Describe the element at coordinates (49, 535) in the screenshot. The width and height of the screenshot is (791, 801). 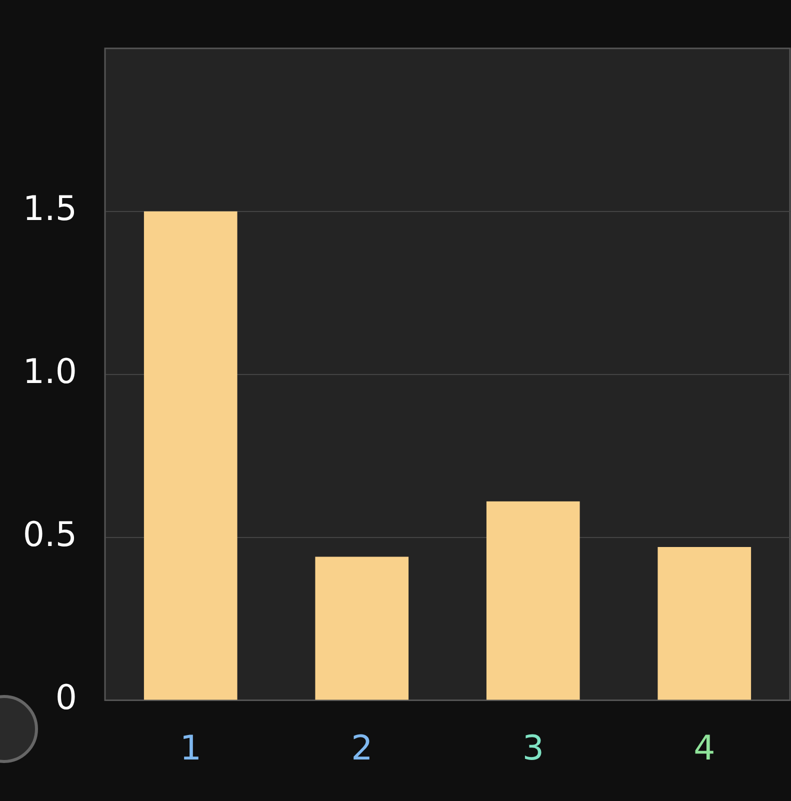
I see `y-tick-label: 0.5` at that location.